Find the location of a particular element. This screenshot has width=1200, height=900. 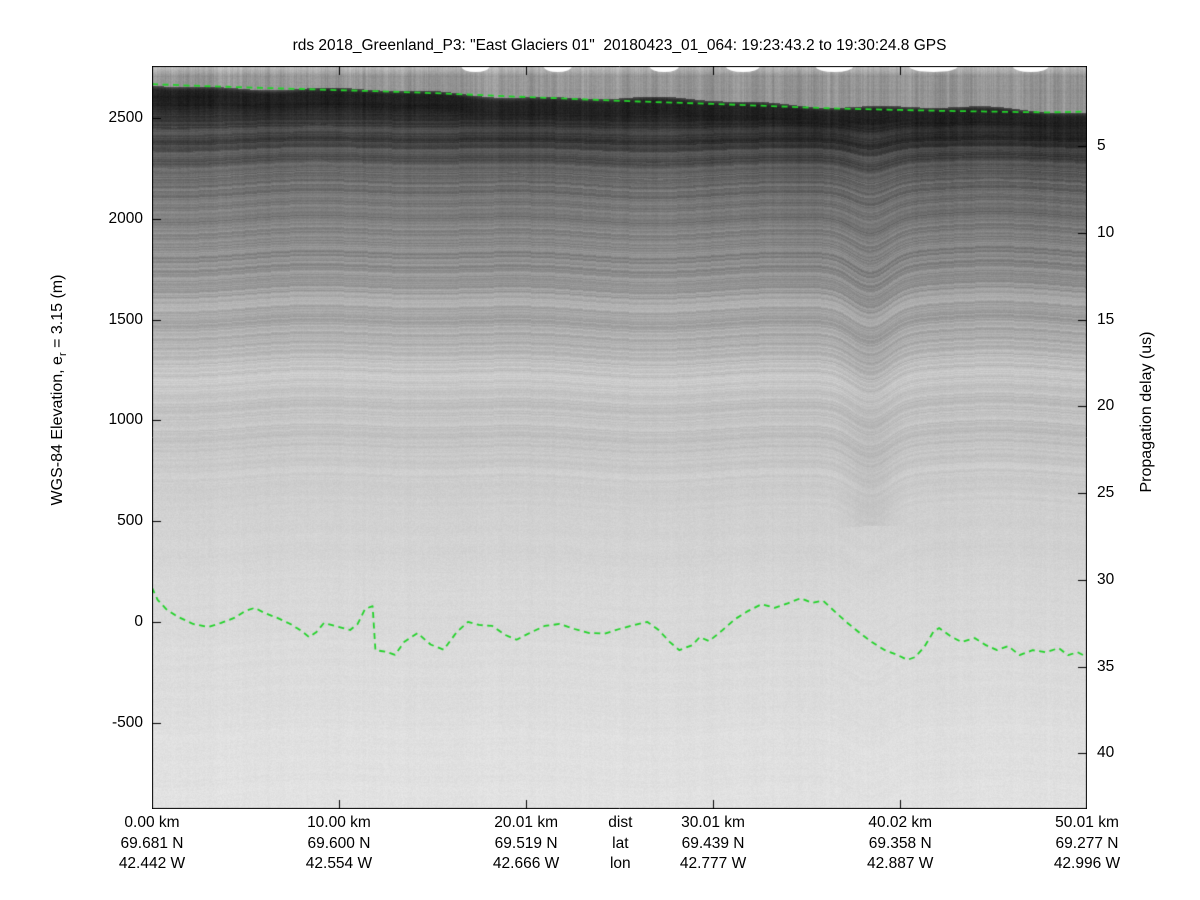

right-axis-tick-label: 35 is located at coordinates (1106, 666).